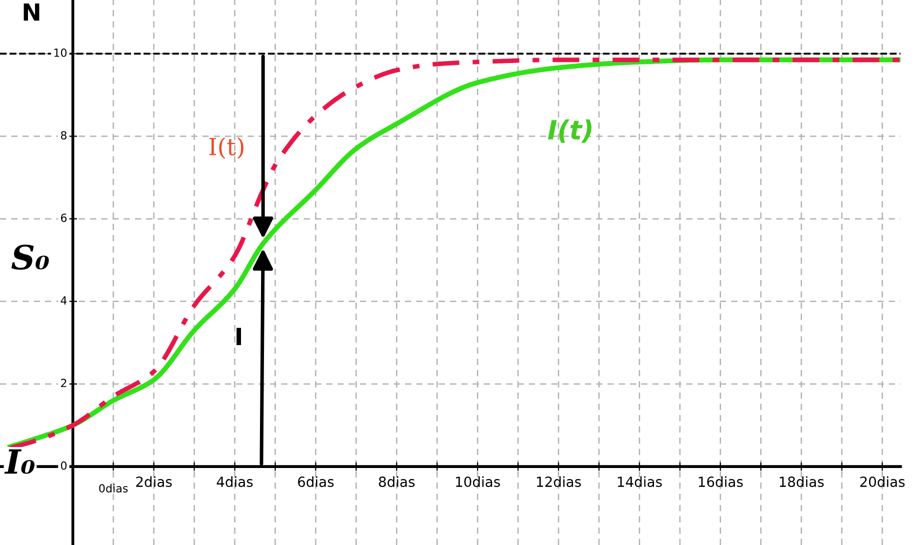 The width and height of the screenshot is (917, 545). I want to click on annotation: I, so click(238, 337).